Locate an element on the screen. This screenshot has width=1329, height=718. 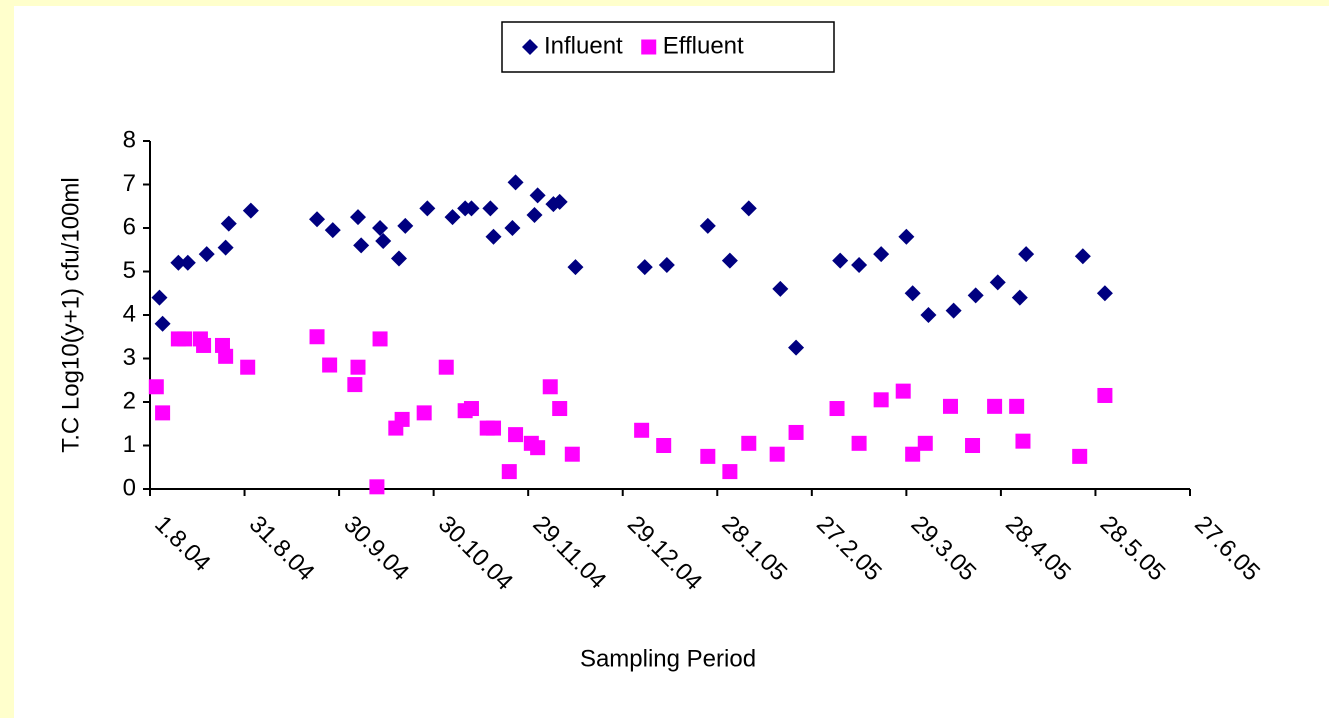
y-tick-label: 0 is located at coordinates (129, 487).